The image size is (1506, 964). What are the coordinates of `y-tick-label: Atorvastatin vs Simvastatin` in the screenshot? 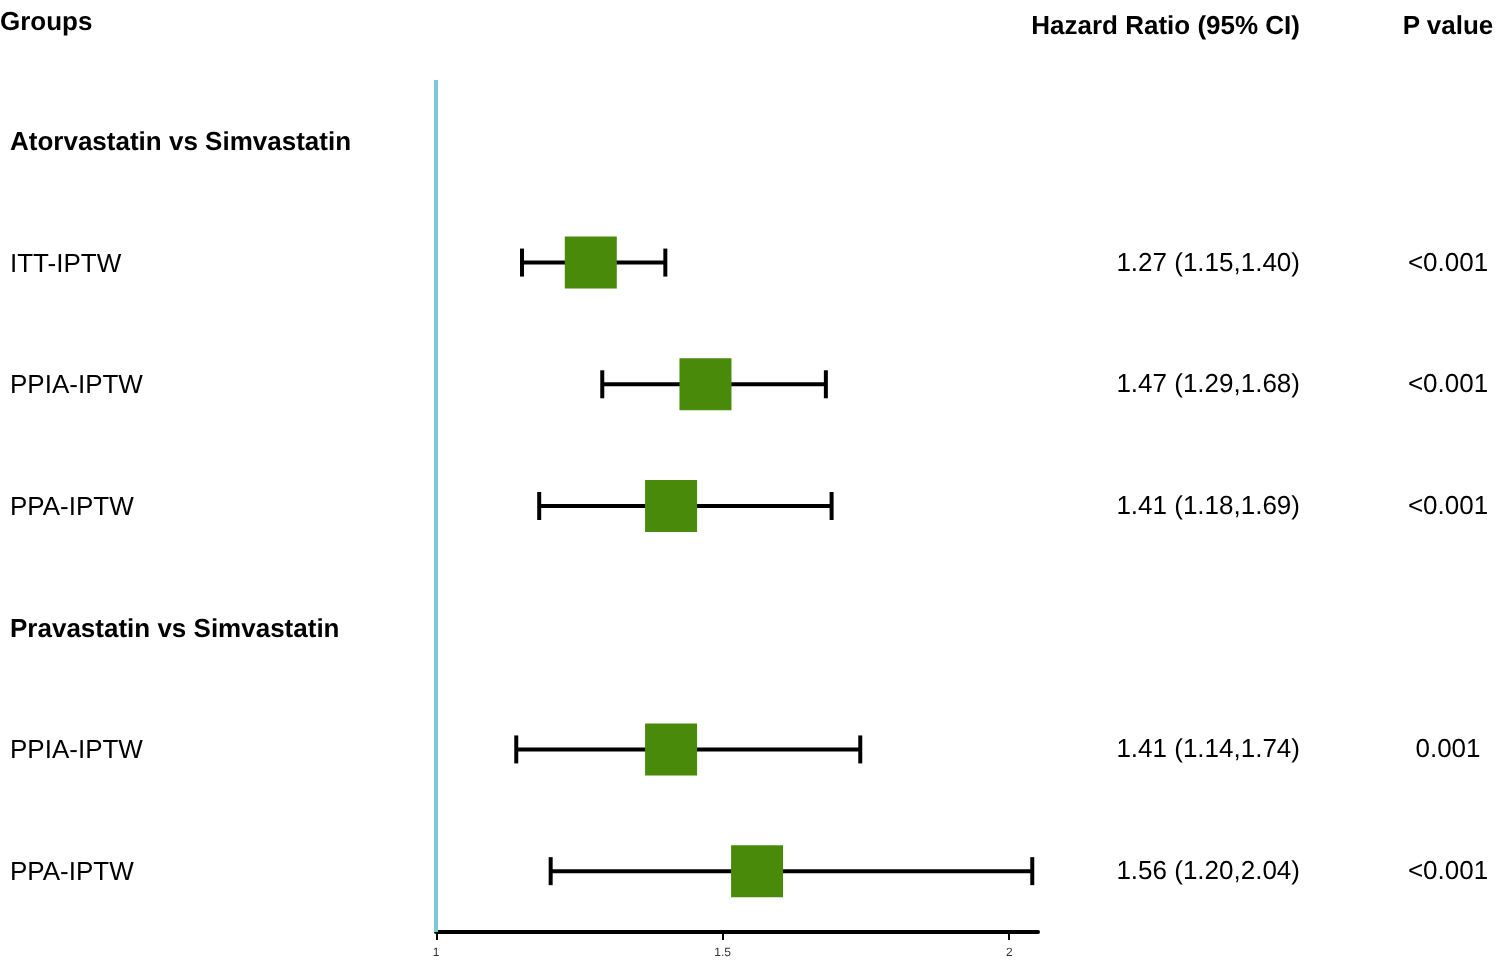 It's located at (181, 140).